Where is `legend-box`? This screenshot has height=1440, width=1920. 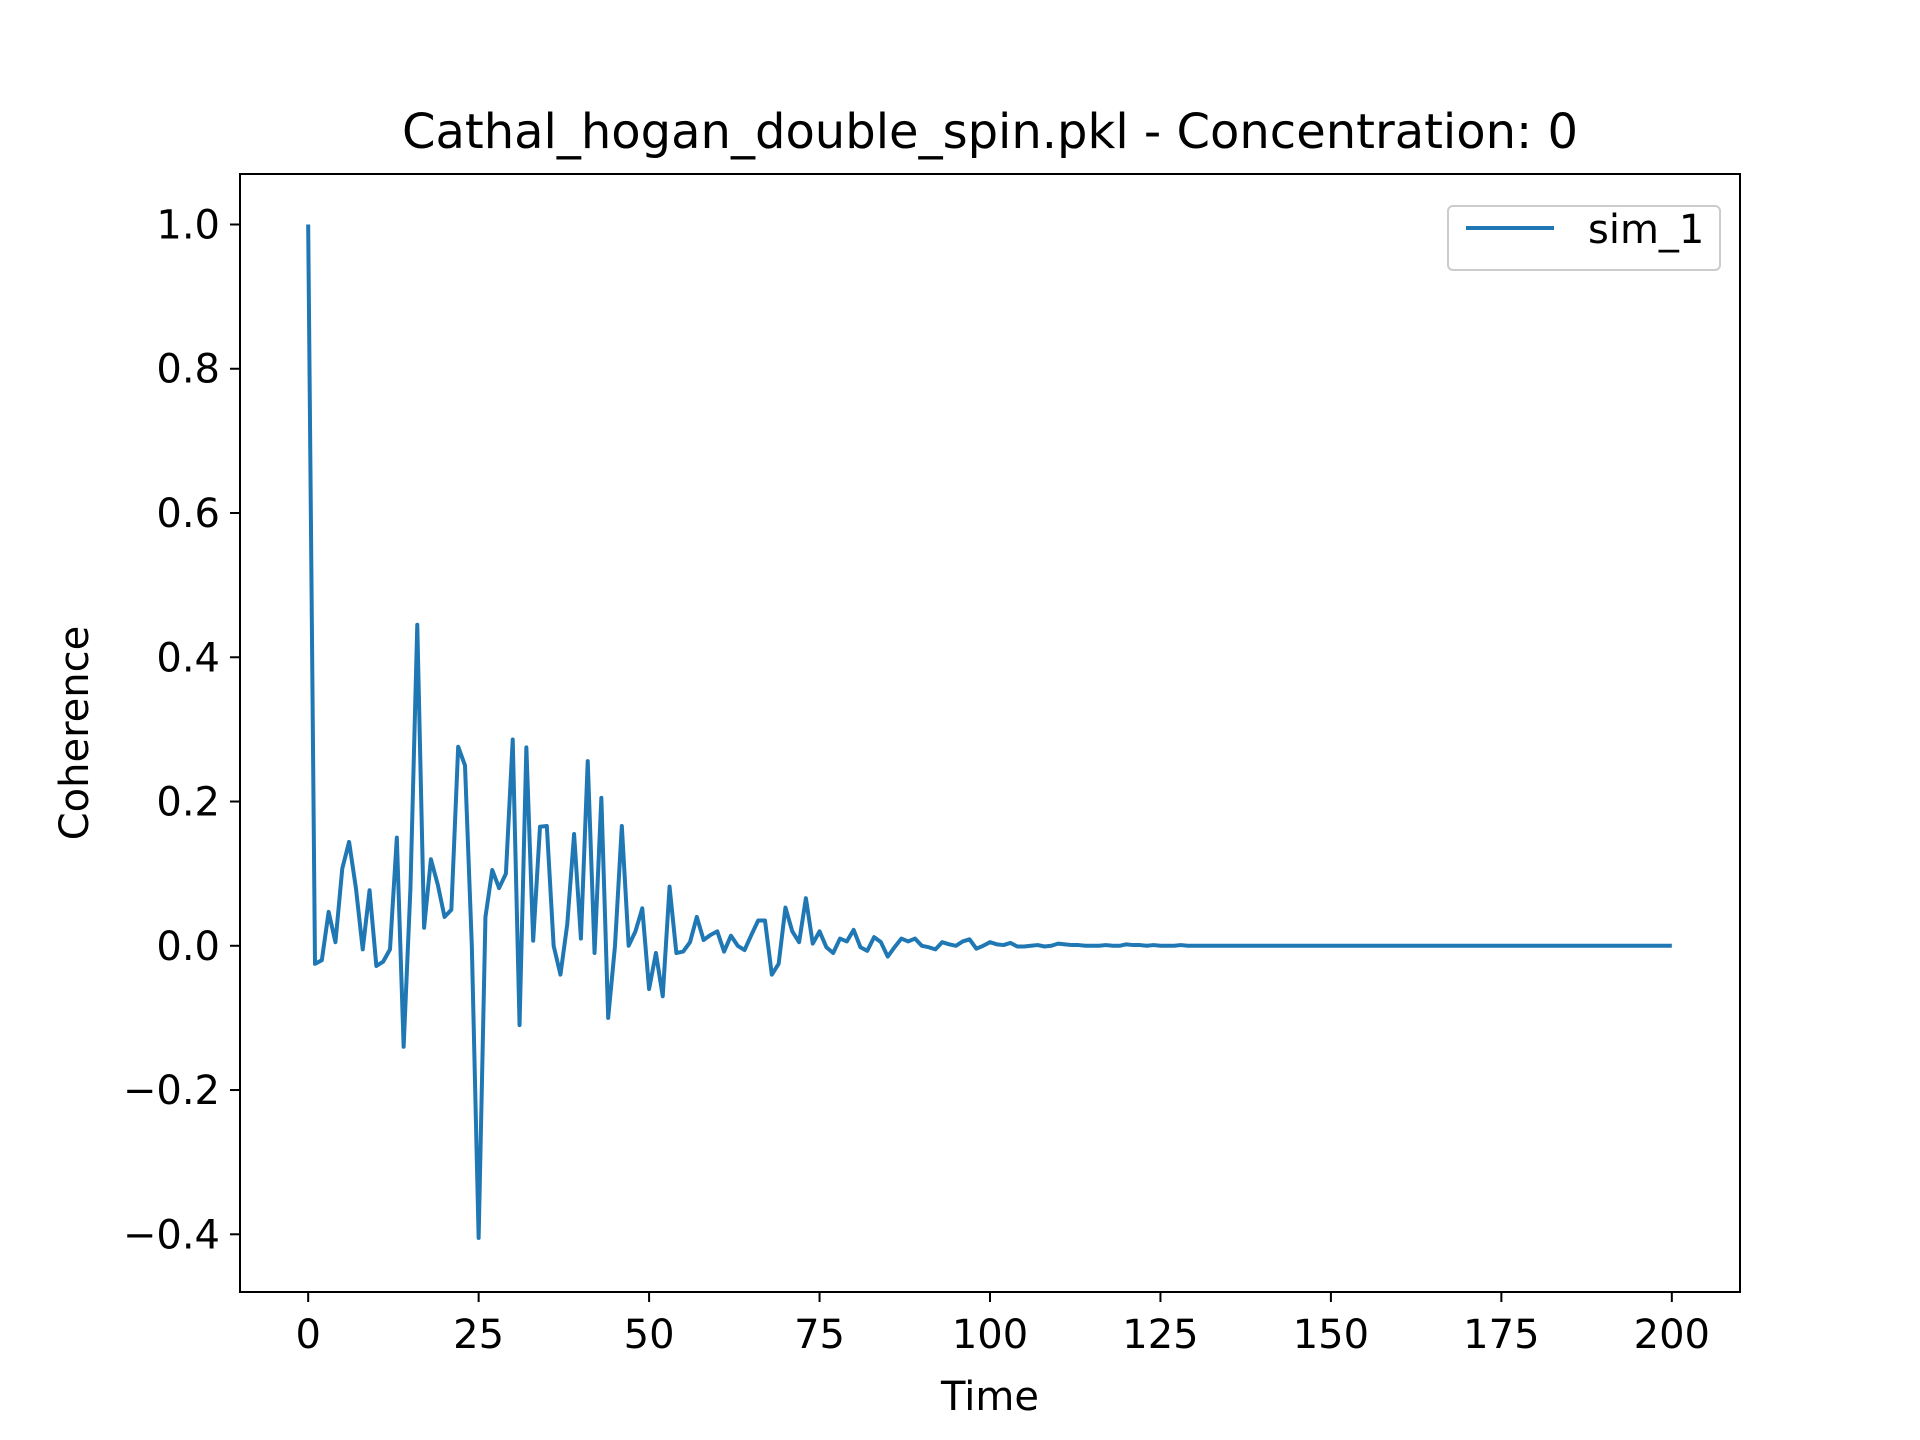
legend-box is located at coordinates (1584, 238).